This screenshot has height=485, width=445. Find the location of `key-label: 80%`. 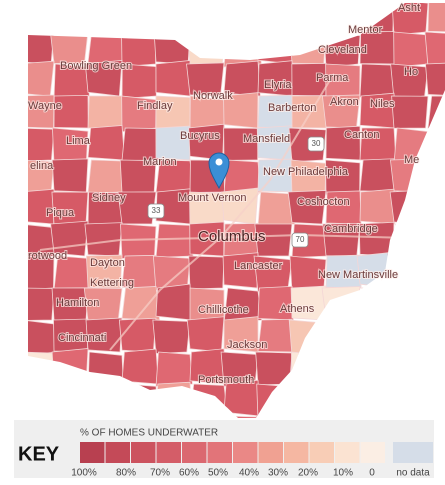

key-label: 80% is located at coordinates (126, 473).